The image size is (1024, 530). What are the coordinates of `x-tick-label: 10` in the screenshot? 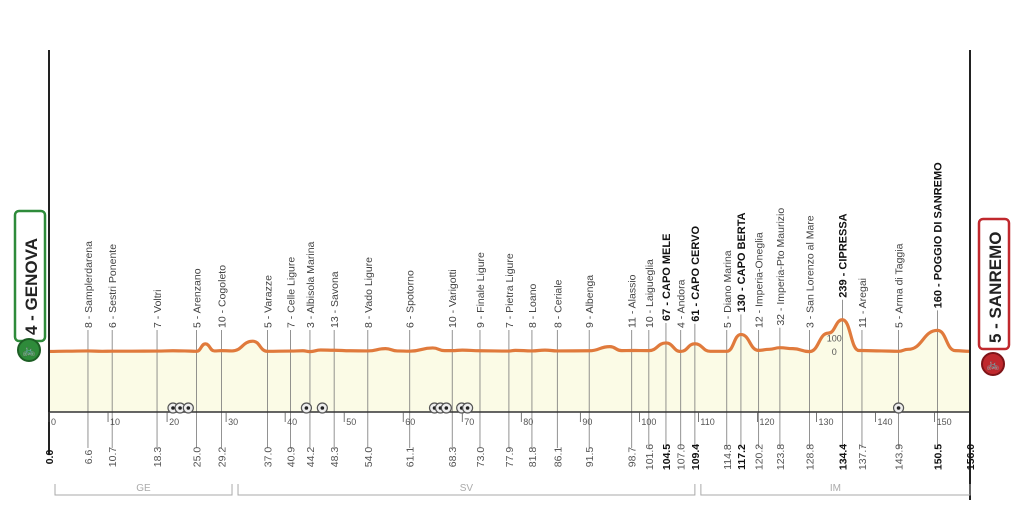 It's located at (115, 422).